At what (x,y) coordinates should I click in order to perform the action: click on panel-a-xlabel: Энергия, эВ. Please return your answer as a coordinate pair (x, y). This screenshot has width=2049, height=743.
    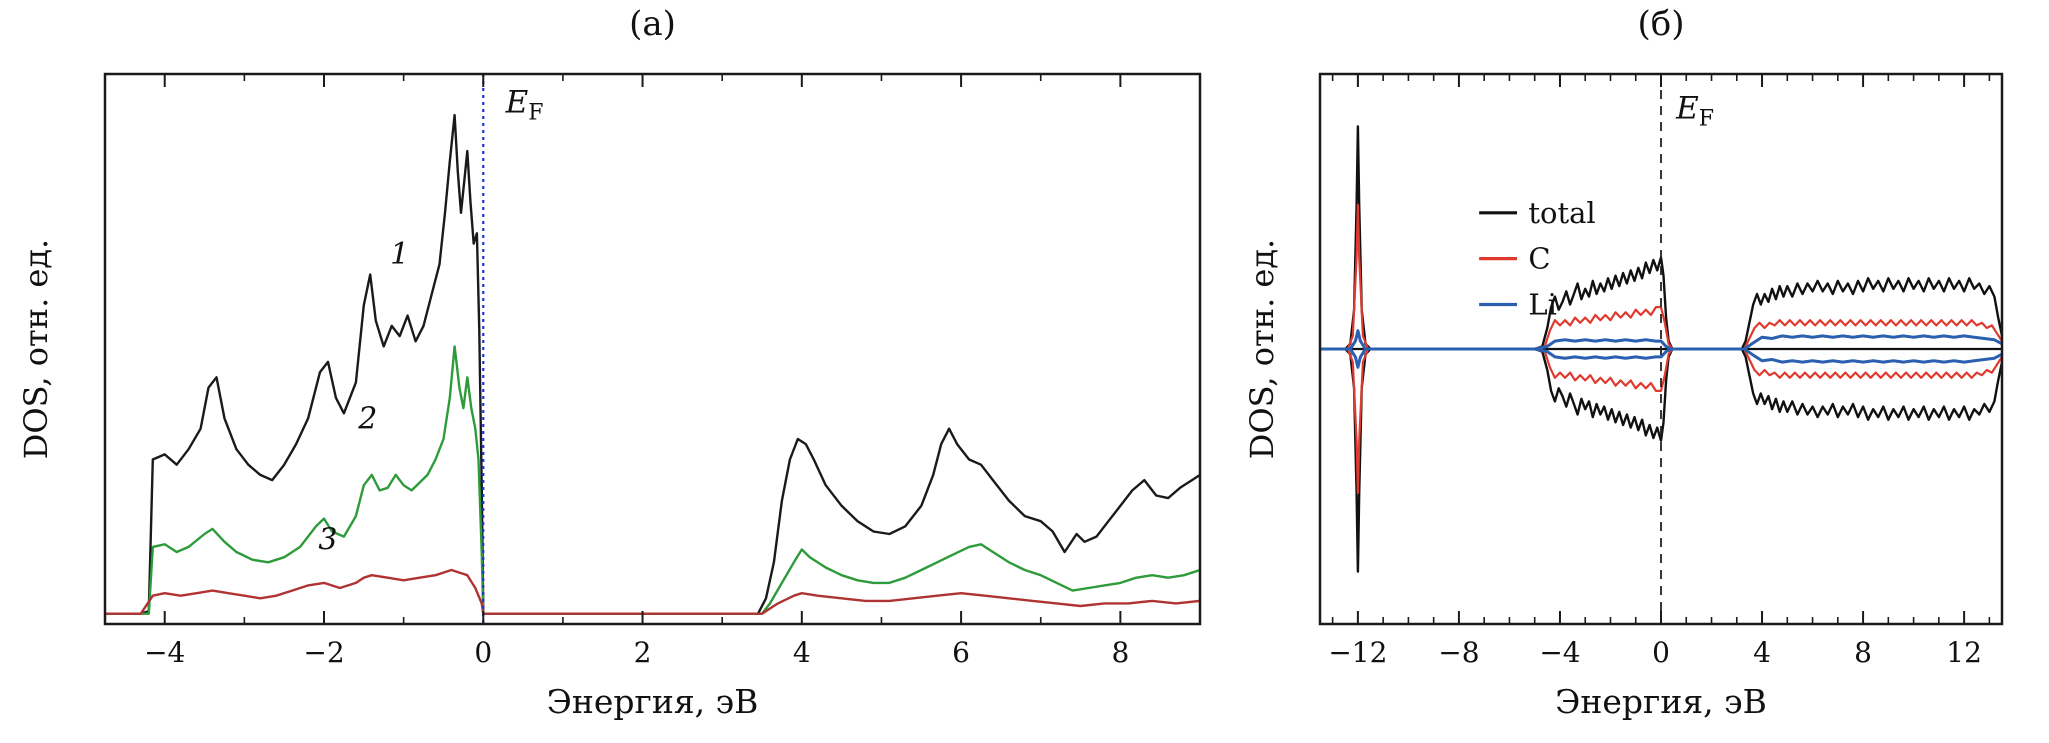
    Looking at the image, I should click on (652, 701).